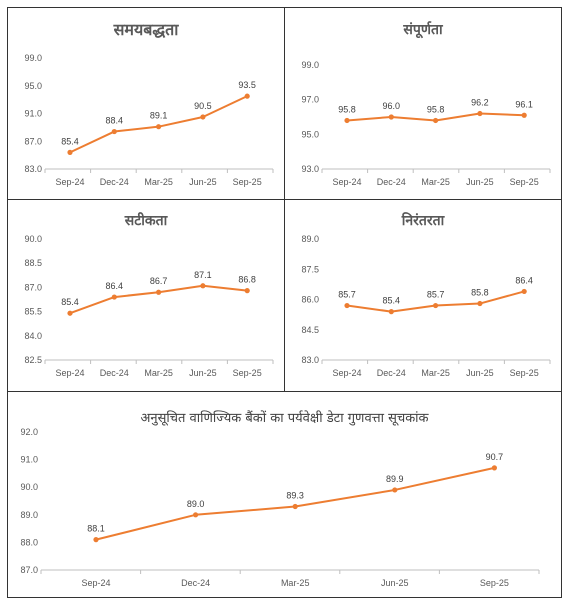  I want to click on chart-title-consistency: निरंतरता, so click(423, 221).